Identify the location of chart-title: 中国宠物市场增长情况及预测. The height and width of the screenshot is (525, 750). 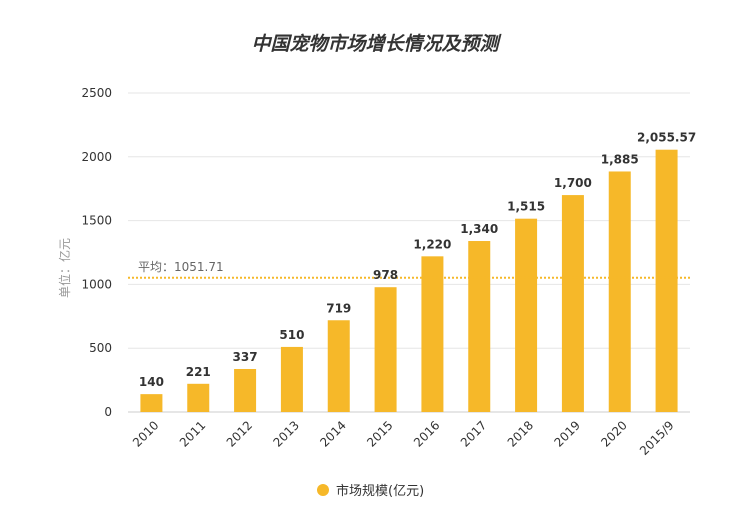
(376, 44).